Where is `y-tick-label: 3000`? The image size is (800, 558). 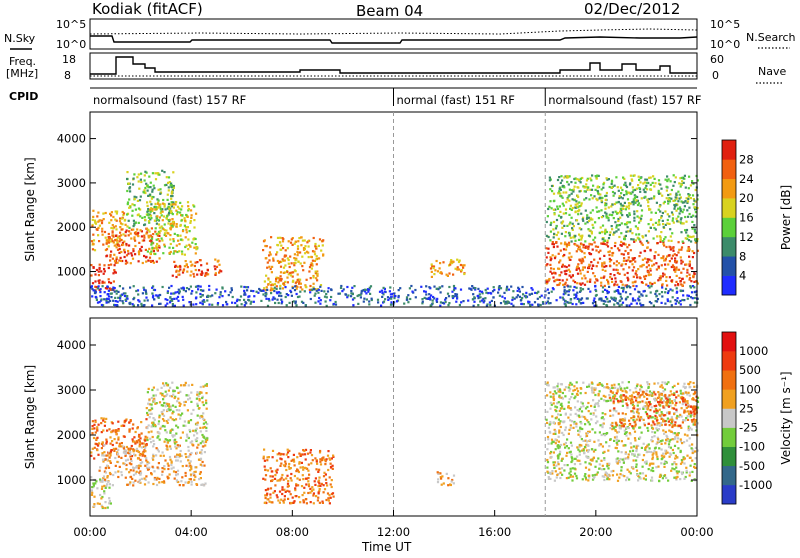 y-tick-label: 3000 is located at coordinates (71, 183).